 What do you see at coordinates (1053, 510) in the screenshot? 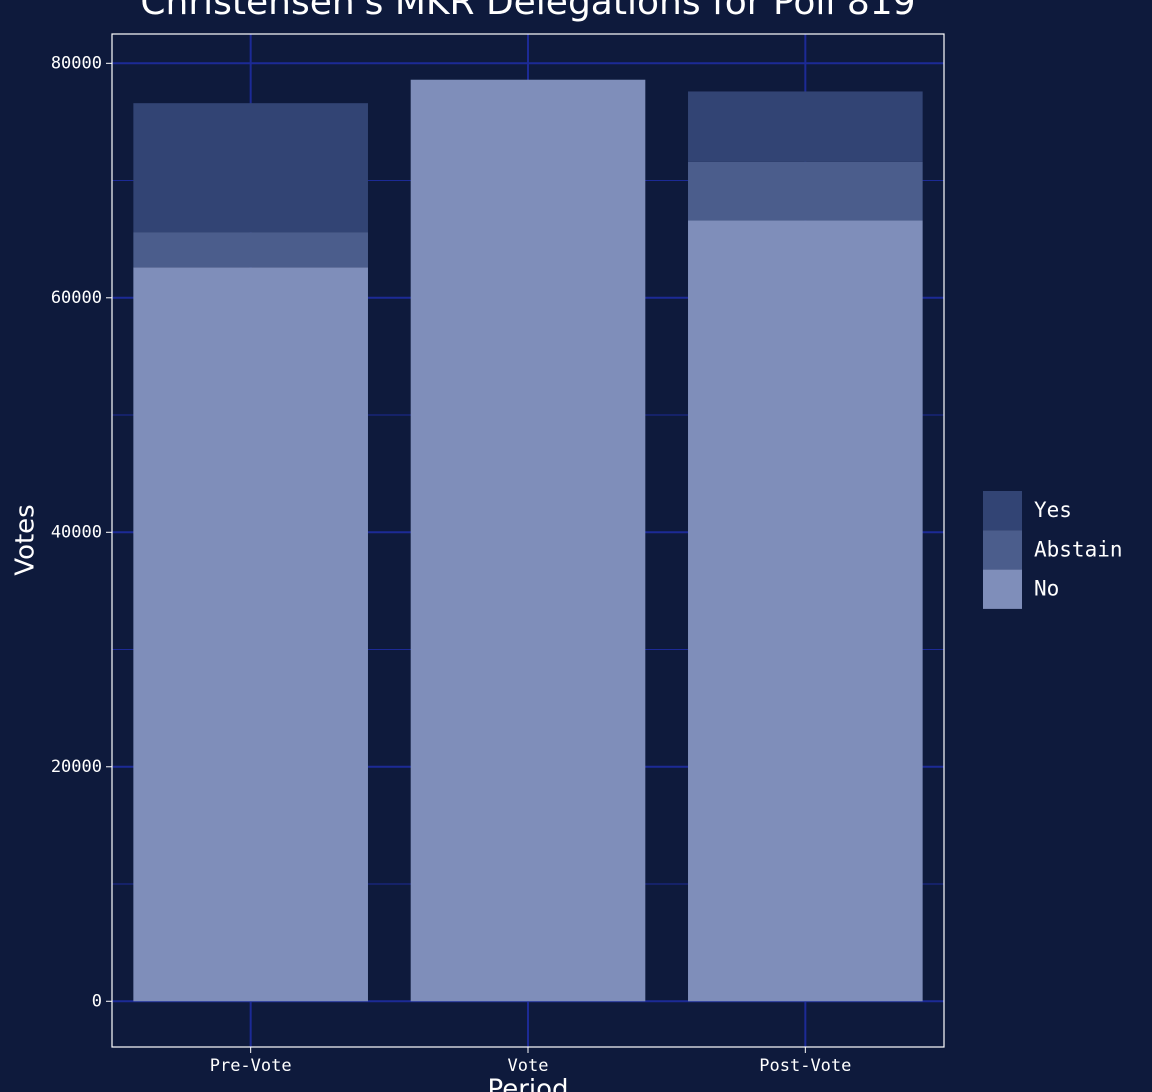
I see `legend-label: Yes` at bounding box center [1053, 510].